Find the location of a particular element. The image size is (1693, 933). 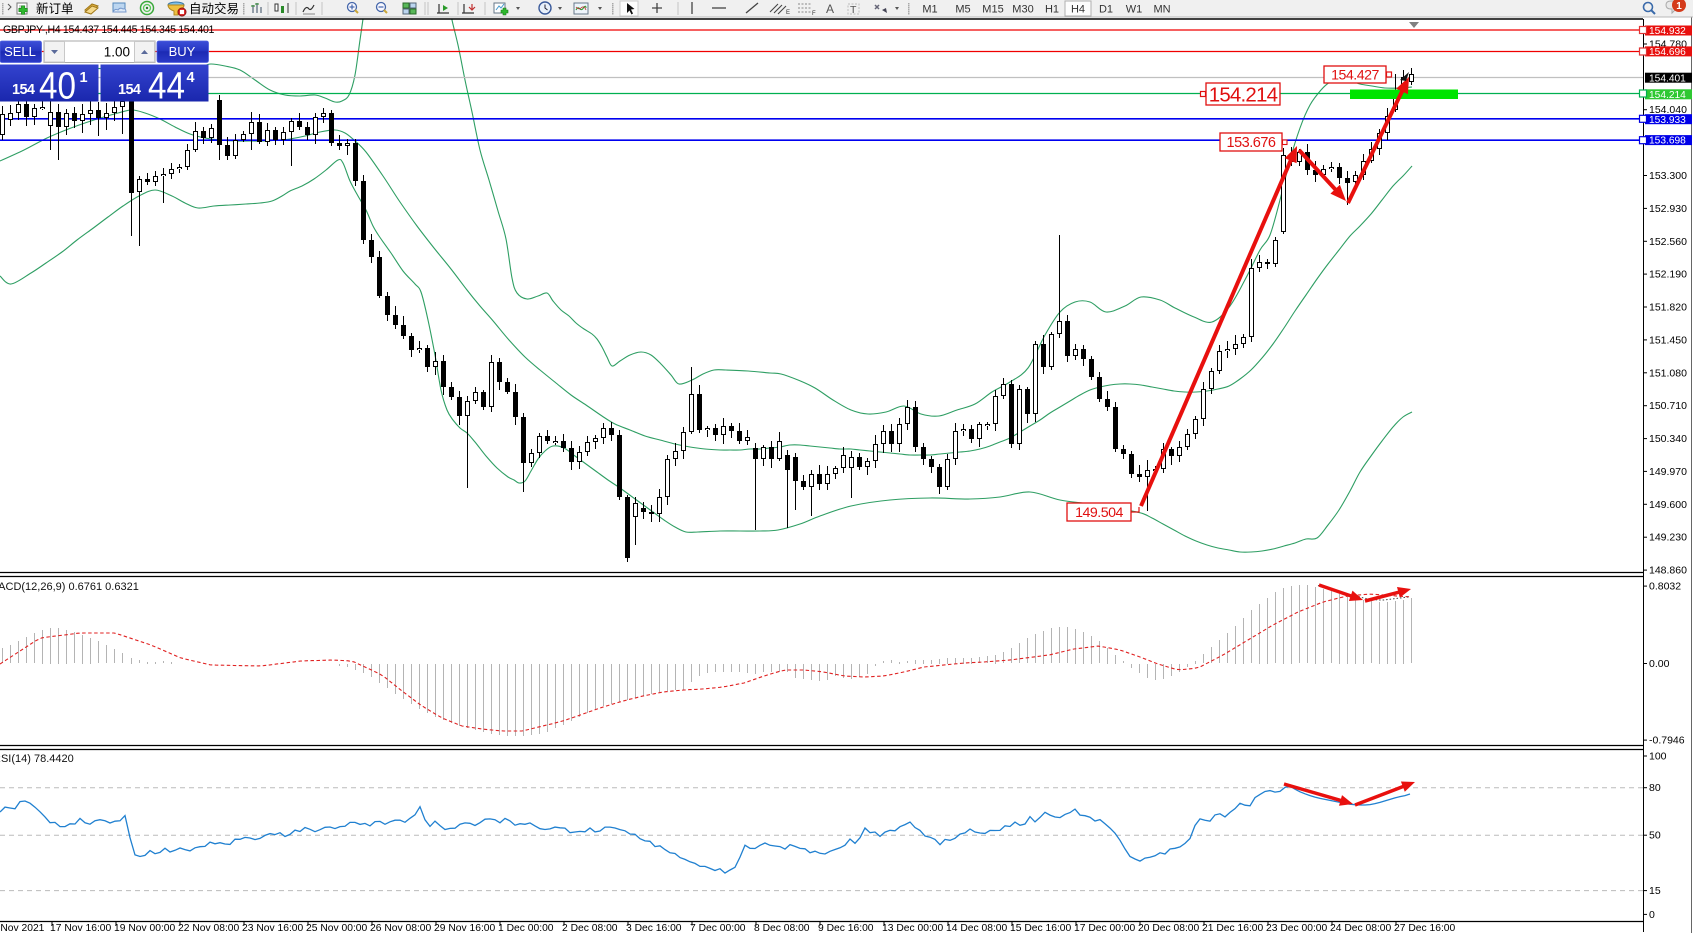

svg-text: 44 is located at coordinates (166, 87).